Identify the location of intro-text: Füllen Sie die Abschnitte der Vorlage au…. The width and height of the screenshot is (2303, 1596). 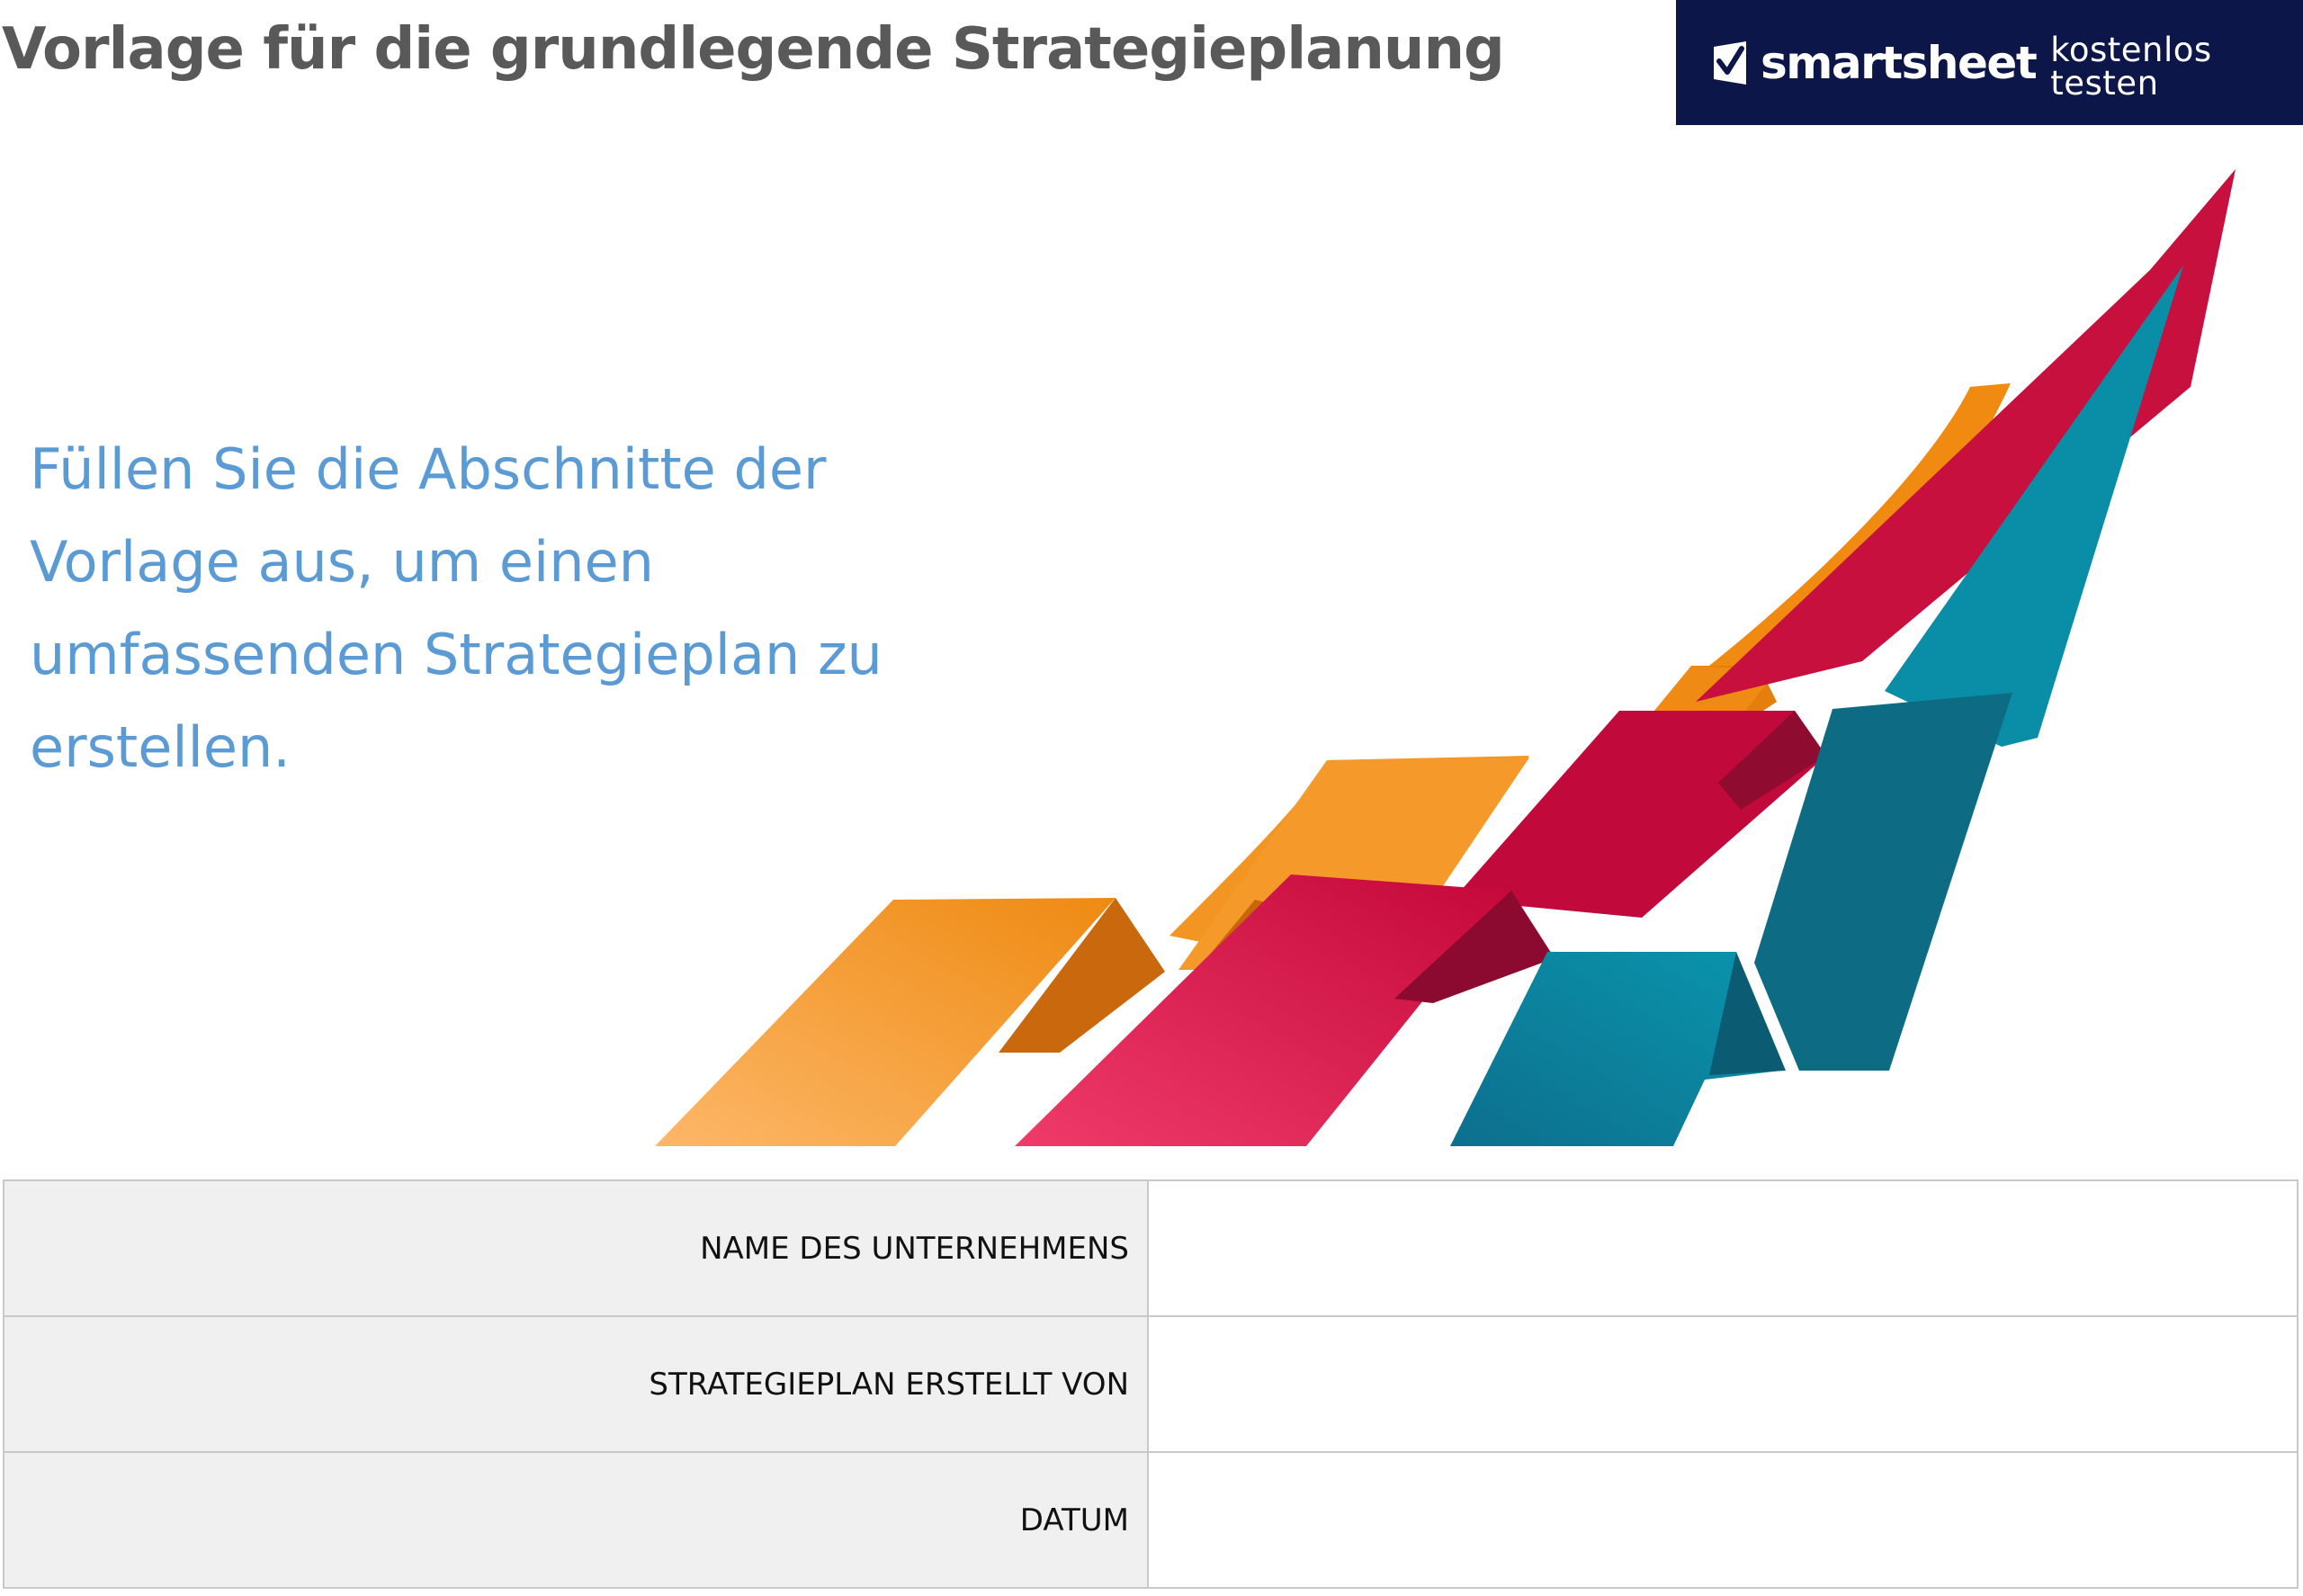
(457, 608).